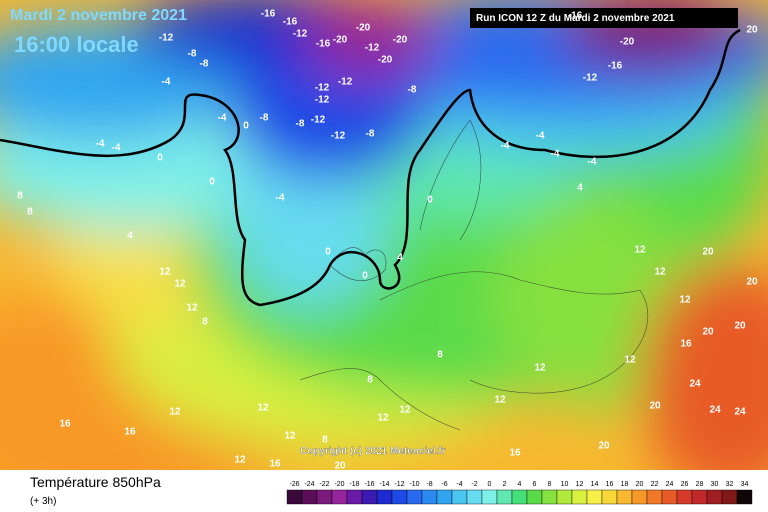  Describe the element at coordinates (655, 484) in the screenshot. I see `scale-label: 22` at that location.